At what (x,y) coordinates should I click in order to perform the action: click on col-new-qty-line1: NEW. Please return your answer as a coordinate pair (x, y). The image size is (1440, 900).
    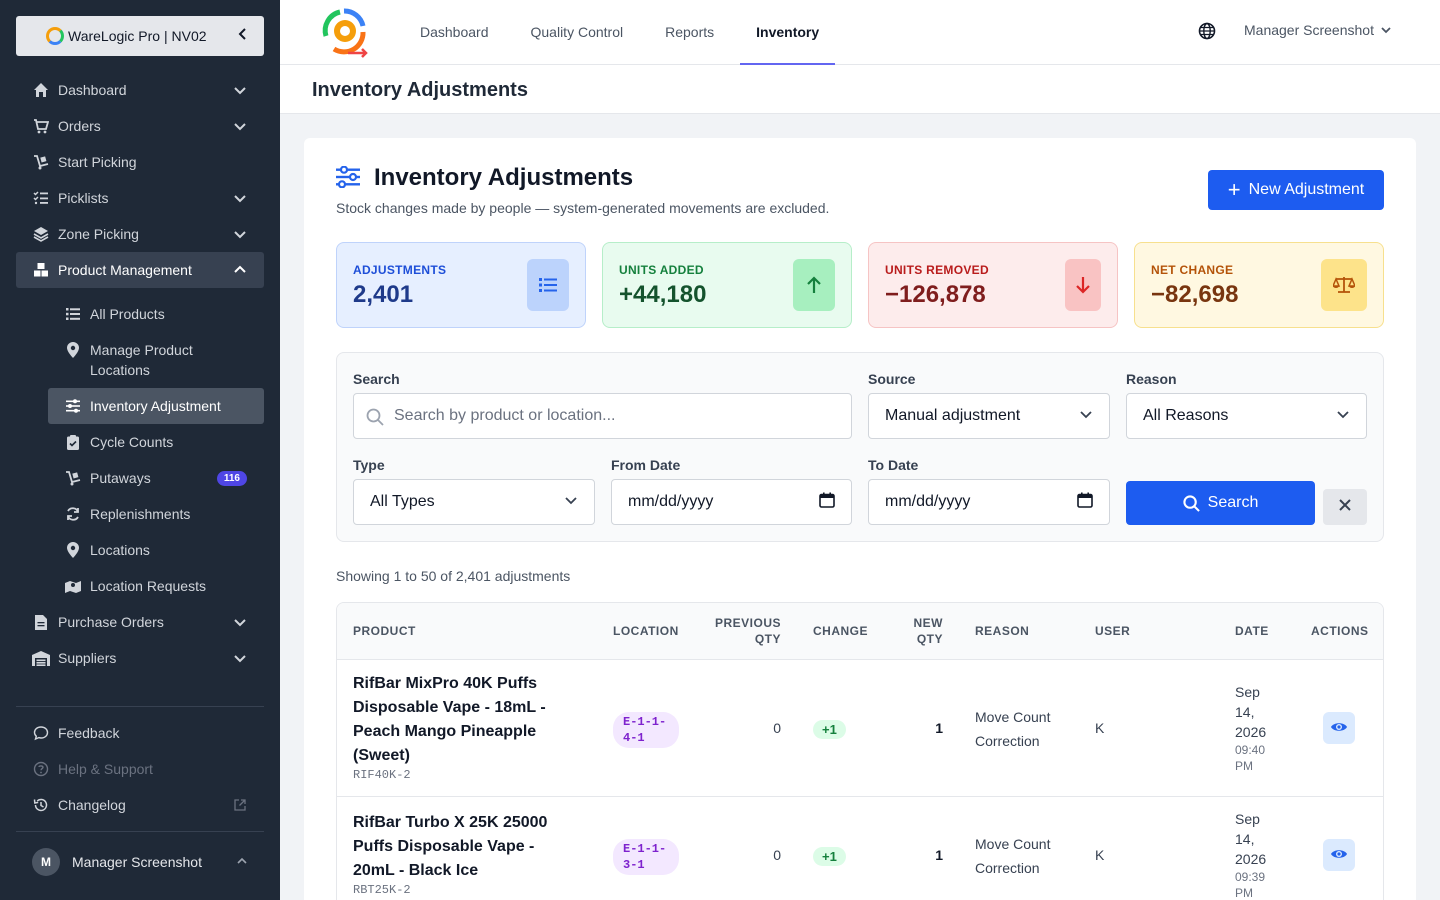
    Looking at the image, I should click on (928, 623).